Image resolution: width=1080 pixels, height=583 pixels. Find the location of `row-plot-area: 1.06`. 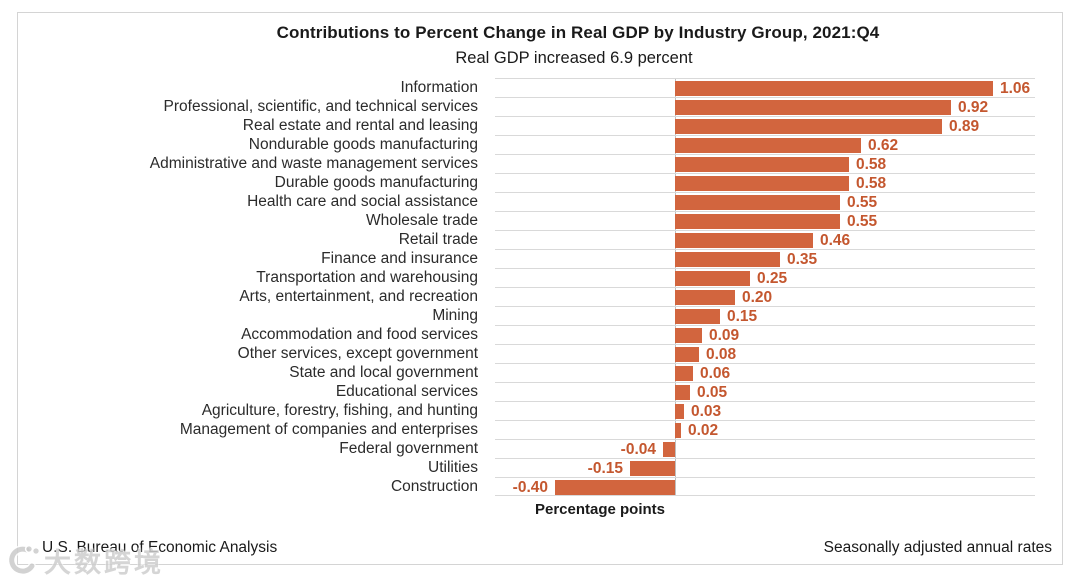

row-plot-area: 1.06 is located at coordinates (765, 87).